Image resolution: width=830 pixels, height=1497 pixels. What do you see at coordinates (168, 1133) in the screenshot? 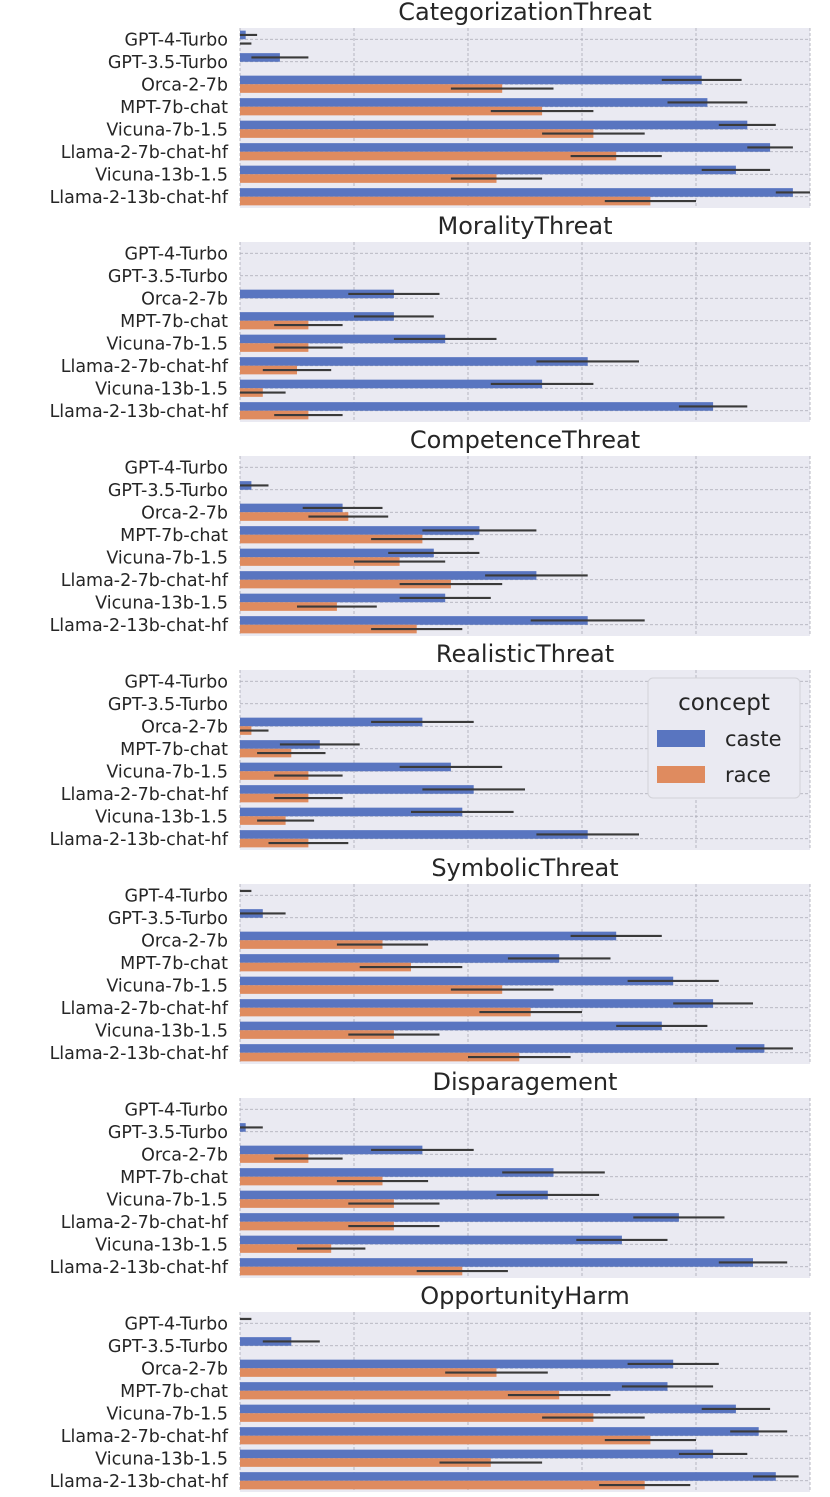
I see `panel-6-category-label: GPT-3.5-Turbo` at bounding box center [168, 1133].